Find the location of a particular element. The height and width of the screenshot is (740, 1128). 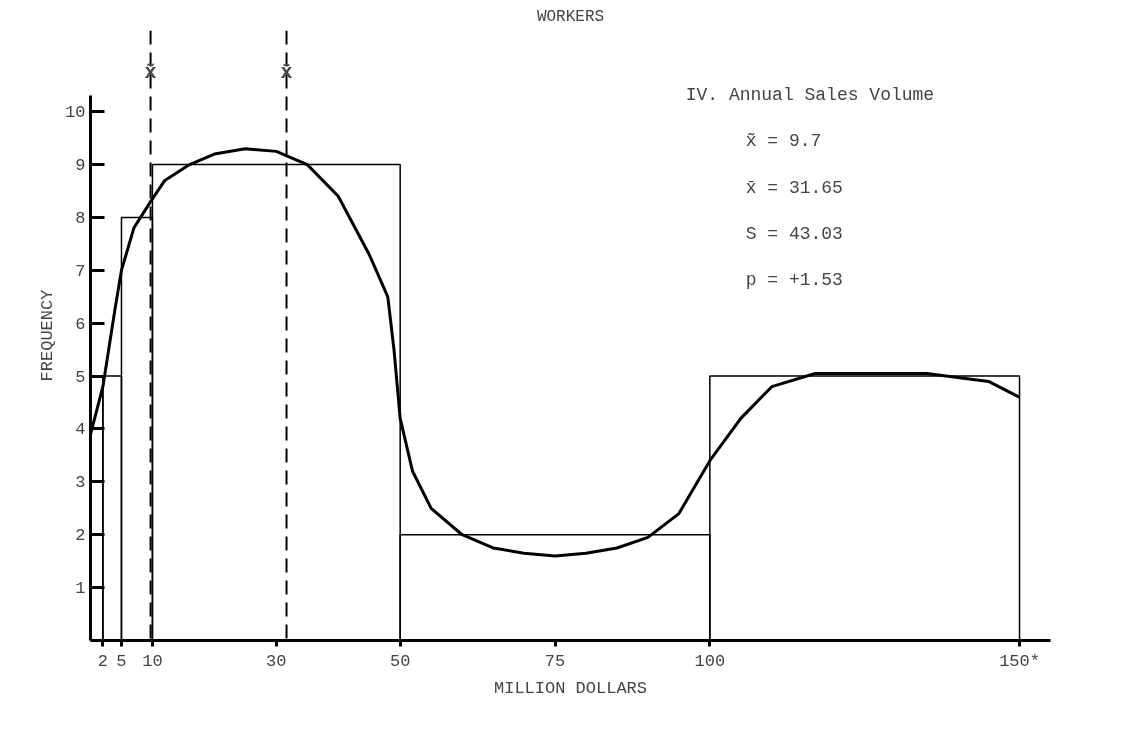

x-tick-label: 100 is located at coordinates (710, 661).